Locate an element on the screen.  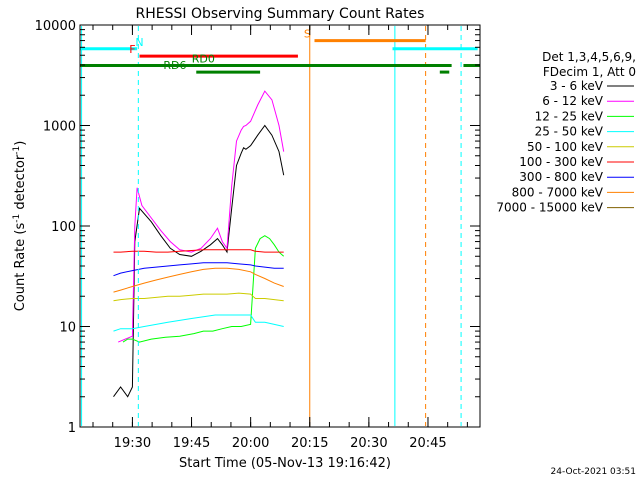
date-stamp: 24-Oct-2021 03:51 is located at coordinates (593, 472).